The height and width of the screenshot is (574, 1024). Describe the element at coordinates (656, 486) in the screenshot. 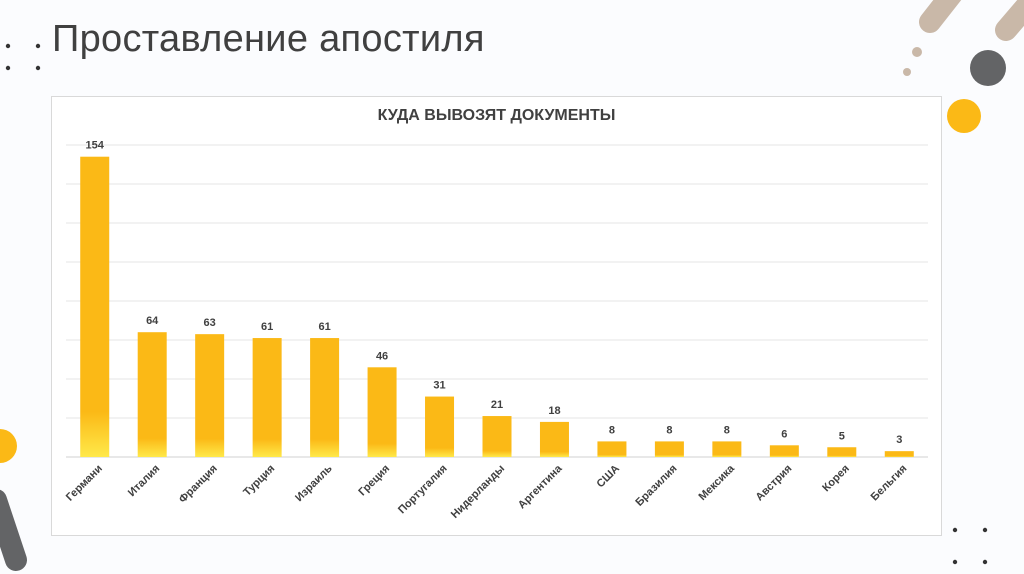

I see `category-label: Бразилия` at that location.